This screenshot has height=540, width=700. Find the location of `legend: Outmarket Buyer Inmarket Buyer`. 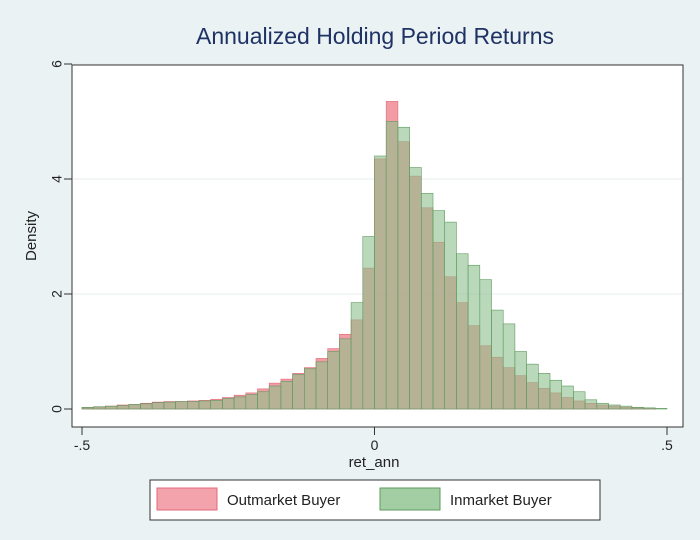

legend: Outmarket Buyer Inmarket Buyer is located at coordinates (375, 500).